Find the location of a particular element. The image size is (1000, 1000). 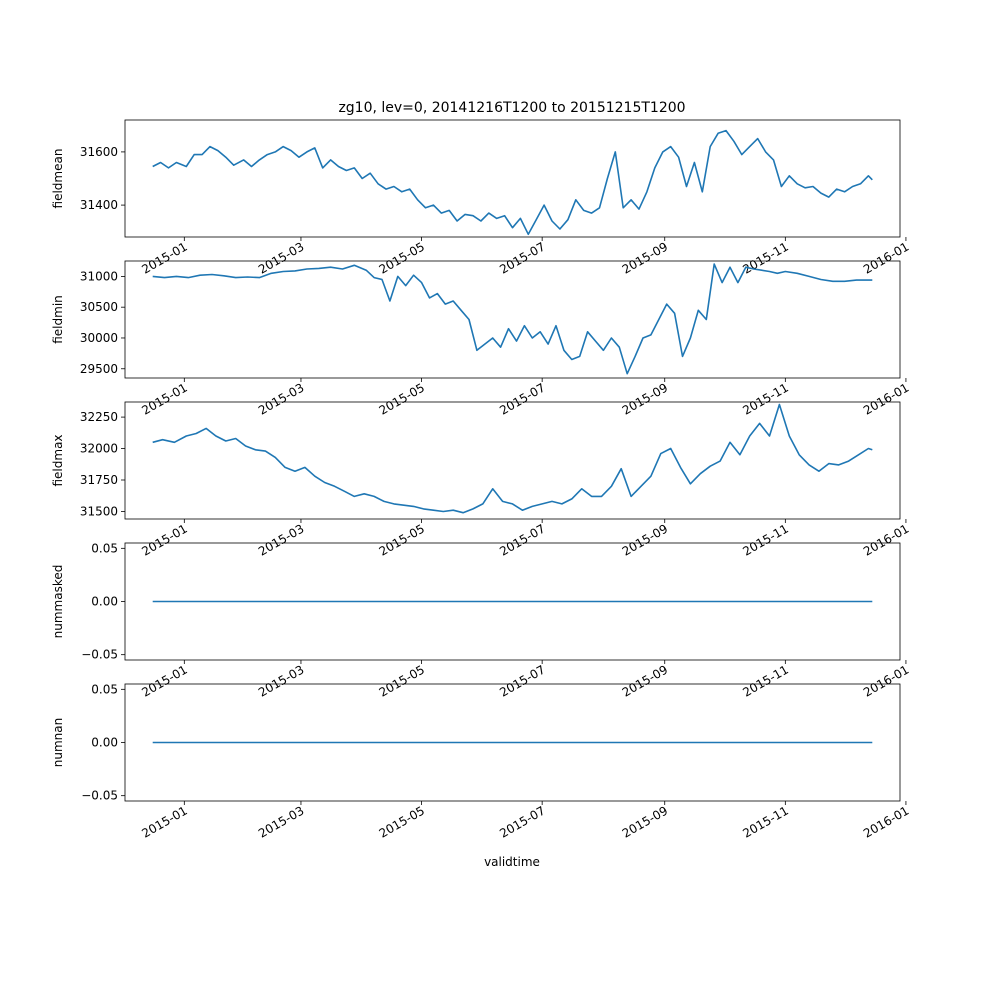

series-line-fieldmean is located at coordinates (512, 182).